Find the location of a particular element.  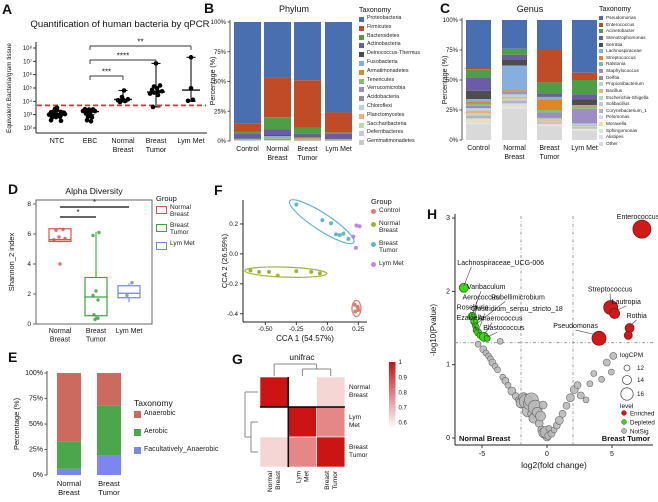

legend-item-Gemmatimonadetes: Gemmatimonadetes is located at coordinates (389, 142).